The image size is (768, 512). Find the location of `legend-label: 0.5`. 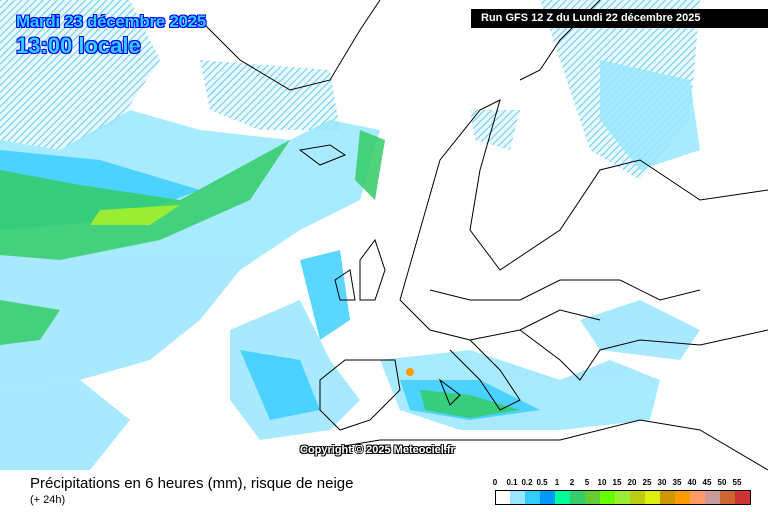

legend-label: 0.5 is located at coordinates (542, 482).